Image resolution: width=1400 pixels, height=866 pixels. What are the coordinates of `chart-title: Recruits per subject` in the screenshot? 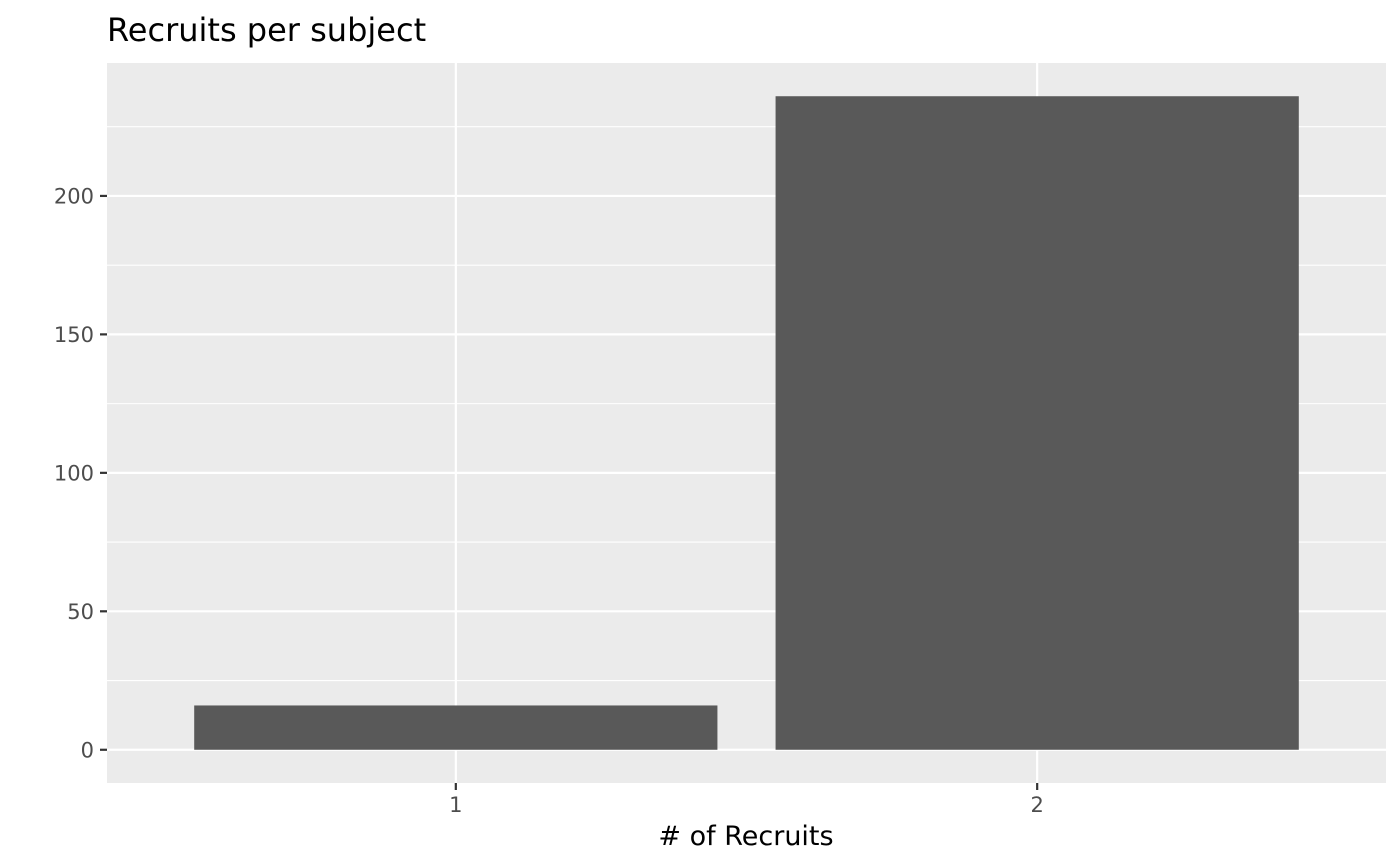 It's located at (266, 30).